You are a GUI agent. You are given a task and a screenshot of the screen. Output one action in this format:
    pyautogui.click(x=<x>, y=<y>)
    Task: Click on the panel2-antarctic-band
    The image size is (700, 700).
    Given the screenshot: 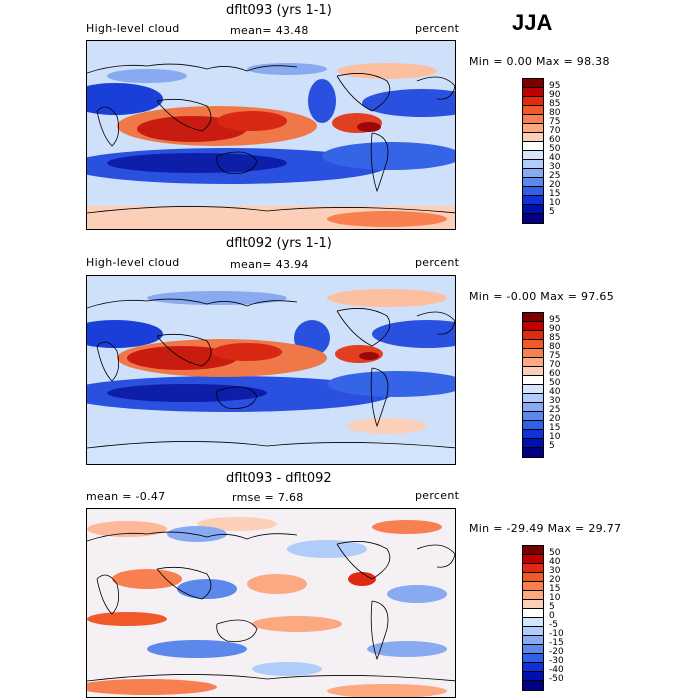 What is the action you would take?
    pyautogui.click(x=271, y=454)
    